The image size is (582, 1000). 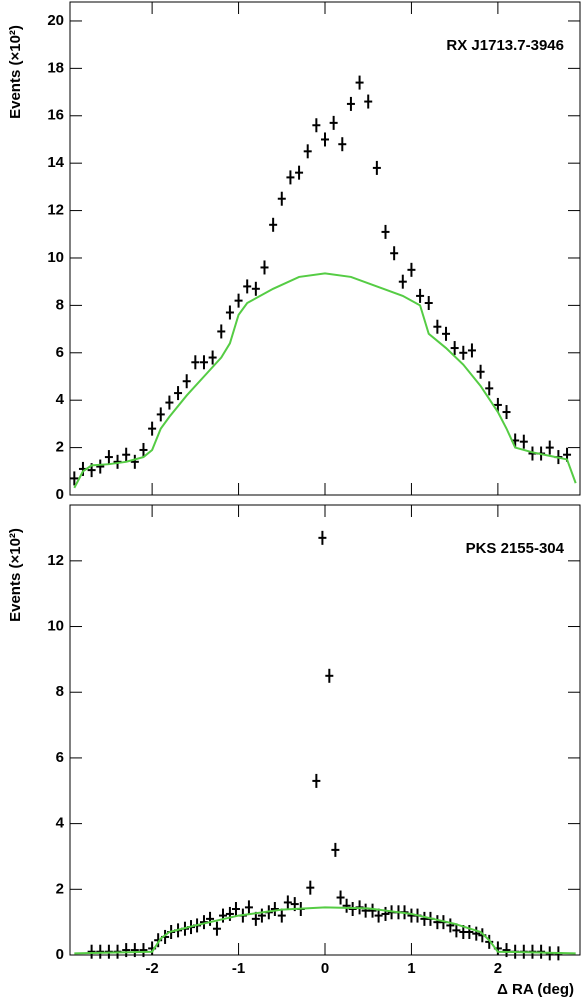 What do you see at coordinates (15, 575) in the screenshot?
I see `y-axis-label: Events (×10²)` at bounding box center [15, 575].